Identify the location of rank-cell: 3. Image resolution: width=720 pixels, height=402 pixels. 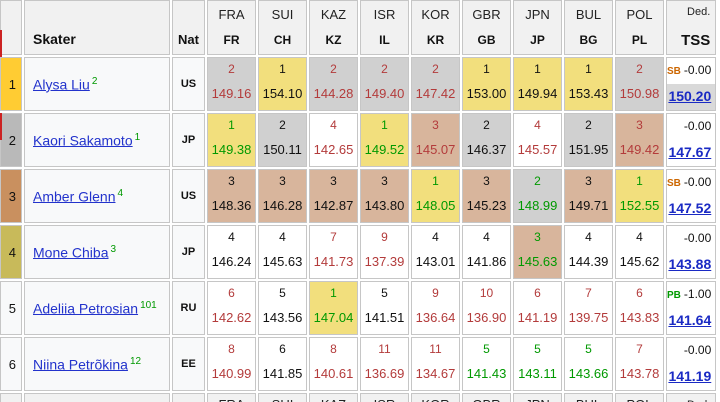
(11, 196).